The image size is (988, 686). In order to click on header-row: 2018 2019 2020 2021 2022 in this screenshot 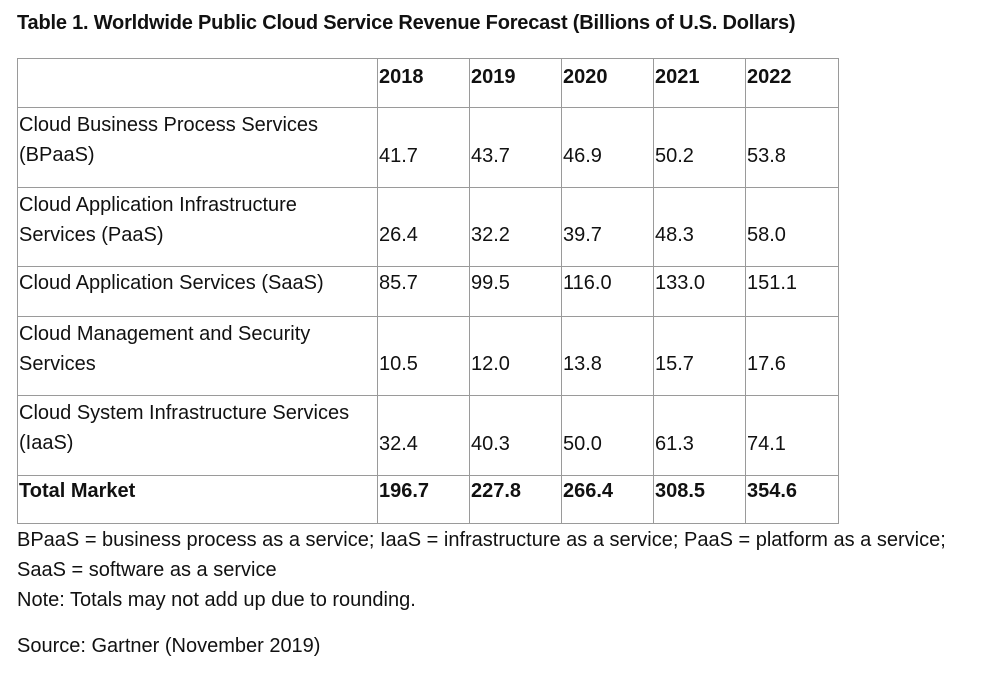, I will do `click(428, 83)`.